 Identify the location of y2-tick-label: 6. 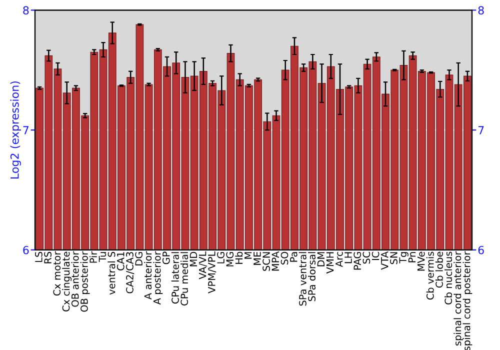
(481, 250).